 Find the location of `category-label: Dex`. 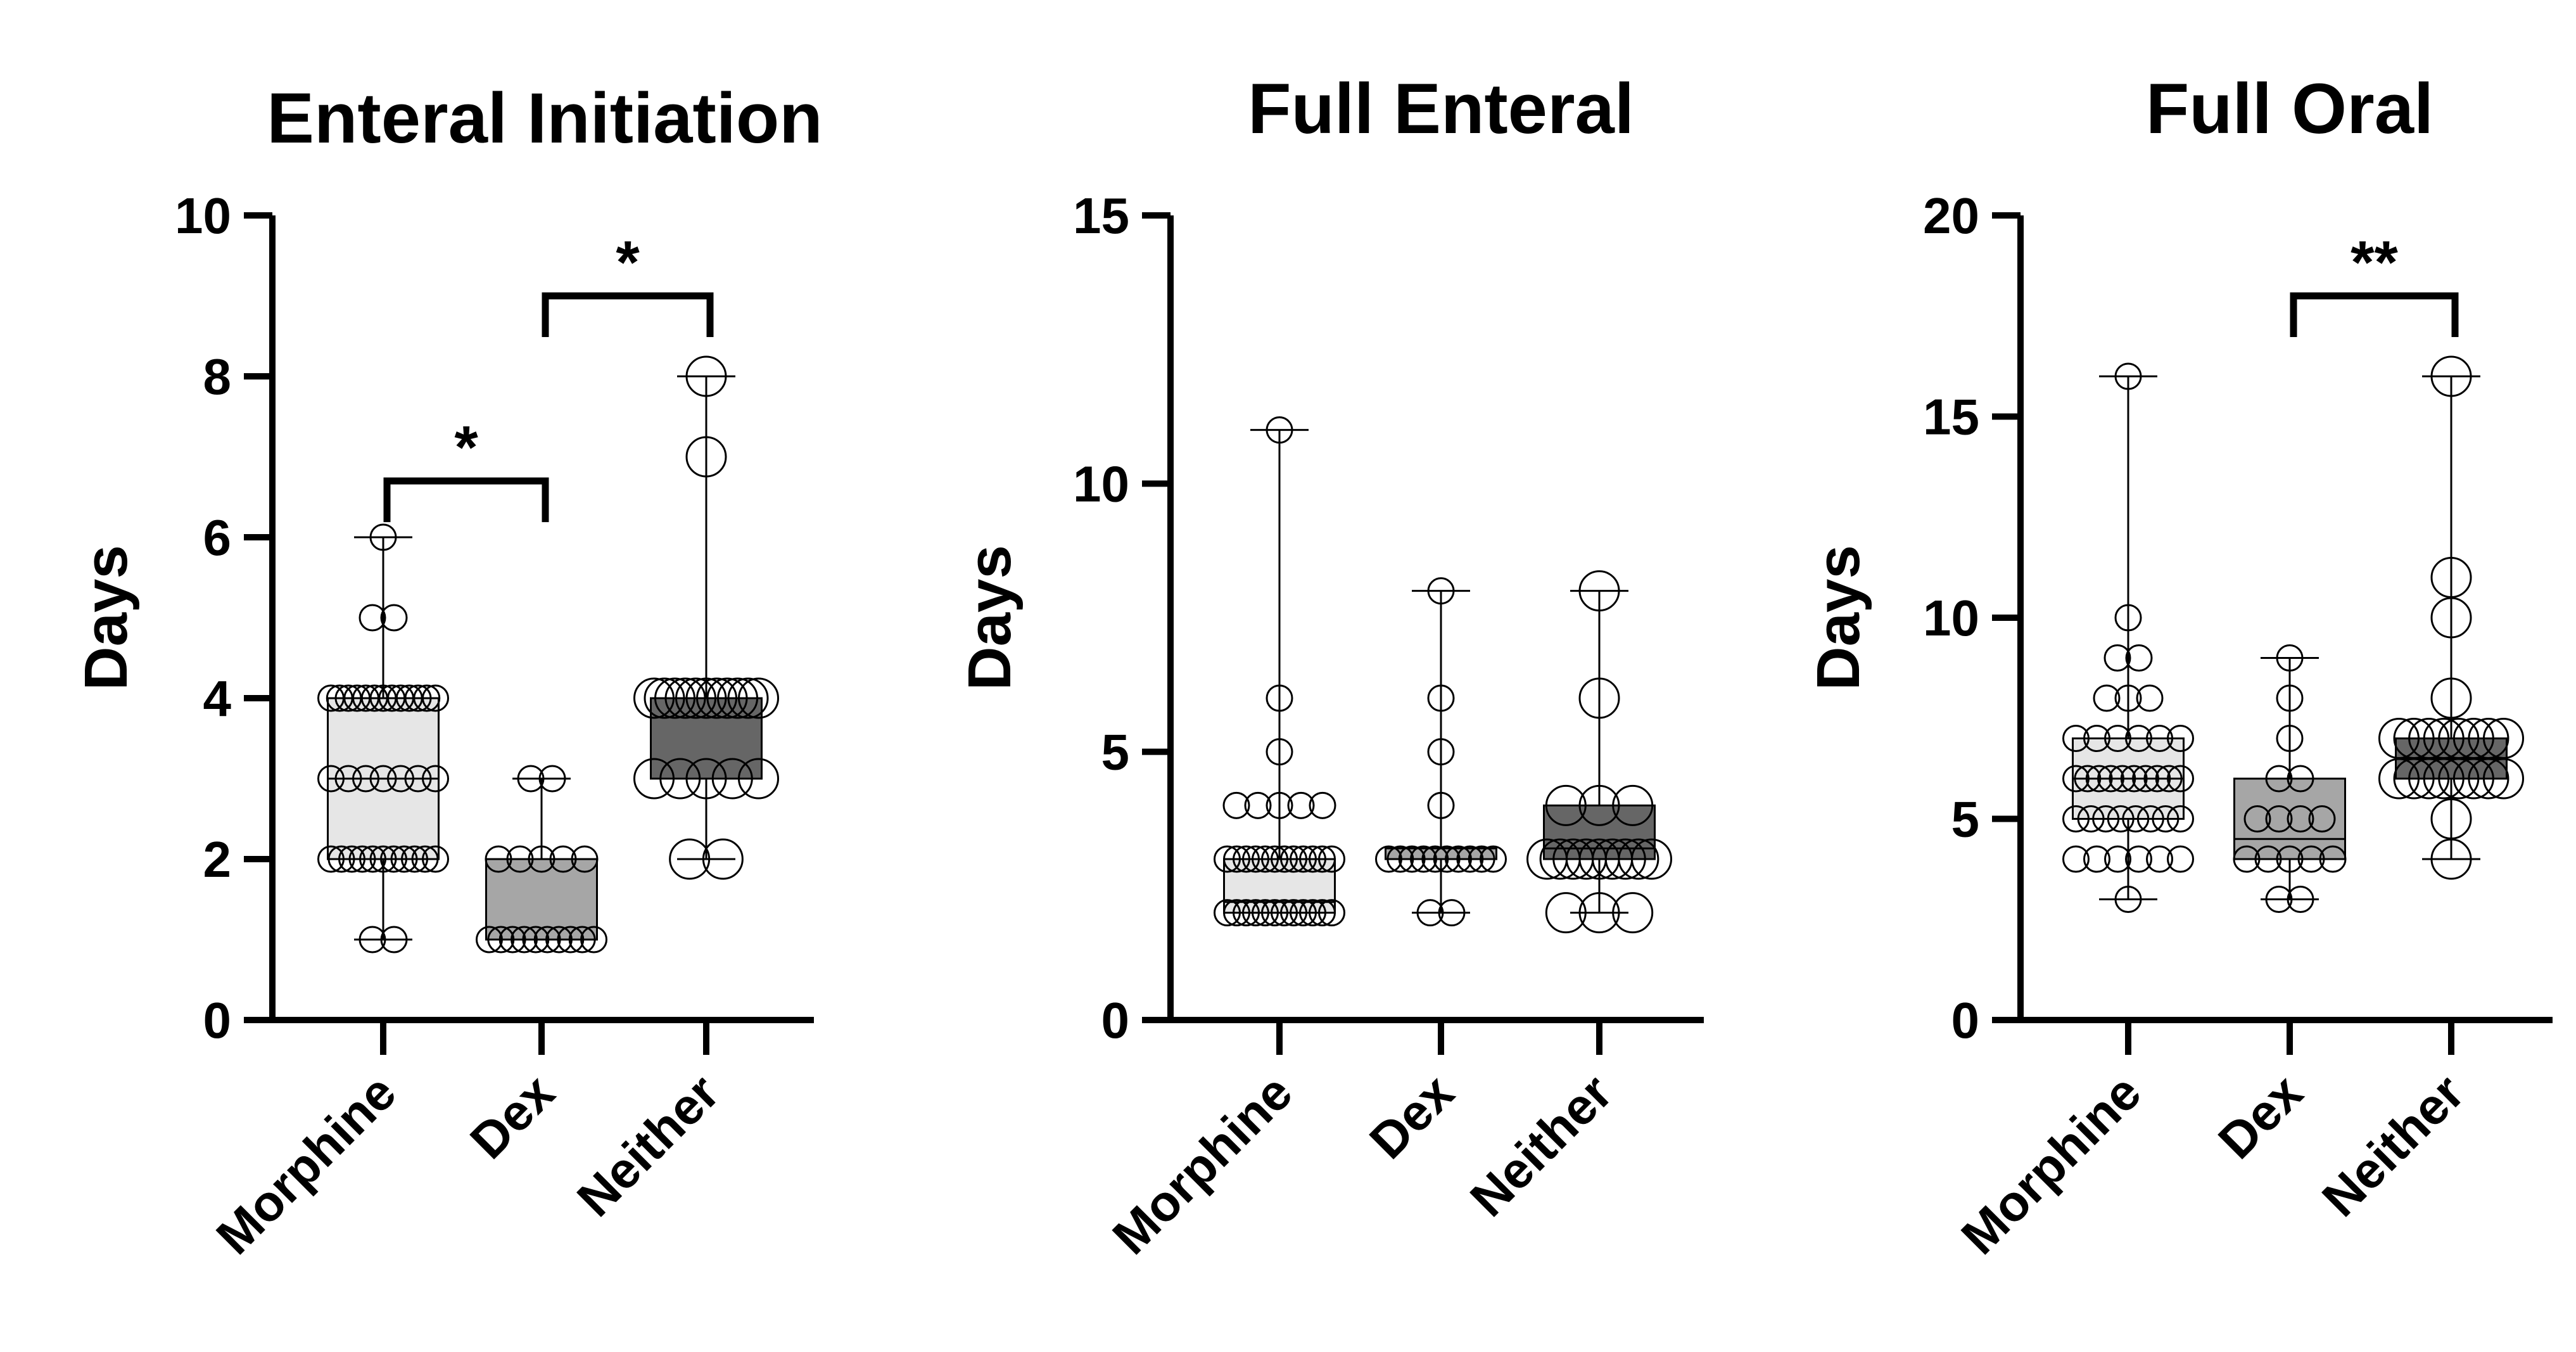

category-label: Dex is located at coordinates (512, 1117).